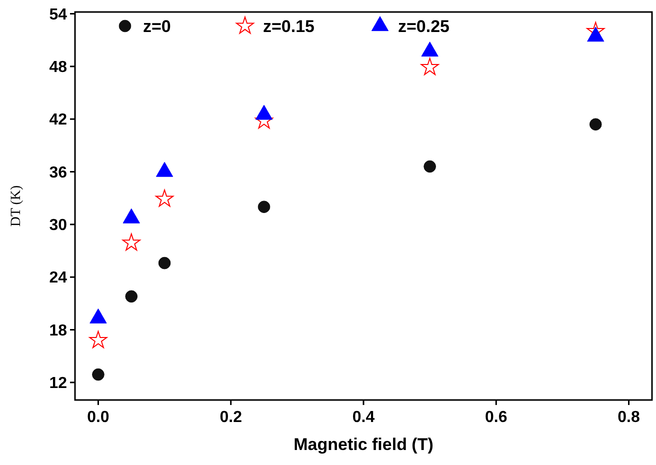 The height and width of the screenshot is (465, 656). Describe the element at coordinates (231, 417) in the screenshot. I see `x-tick-label: 0.2` at that location.